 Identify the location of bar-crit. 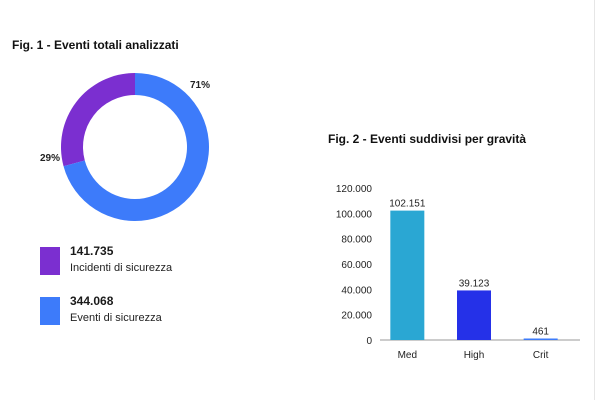
(540, 339).